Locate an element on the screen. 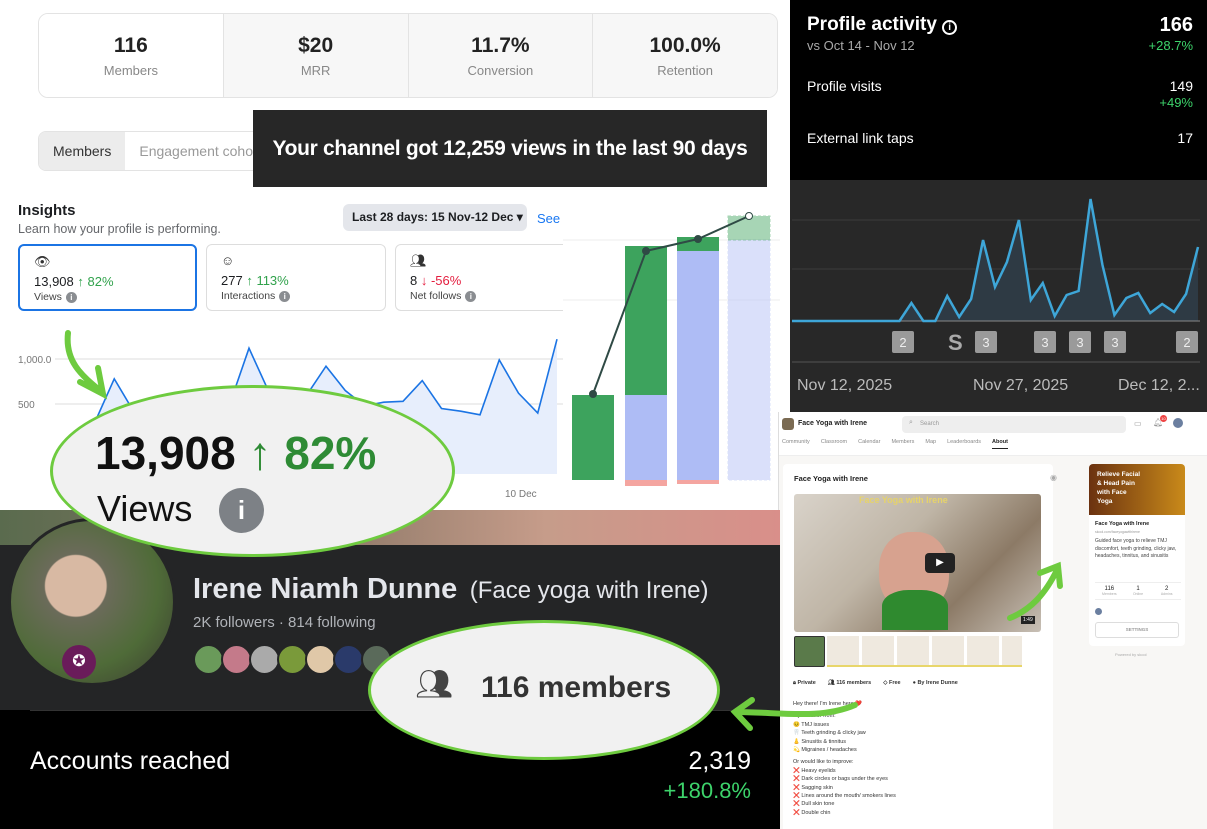 This screenshot has height=829, width=1207. about-line: ❌ Sagging skin is located at coordinates (813, 787).